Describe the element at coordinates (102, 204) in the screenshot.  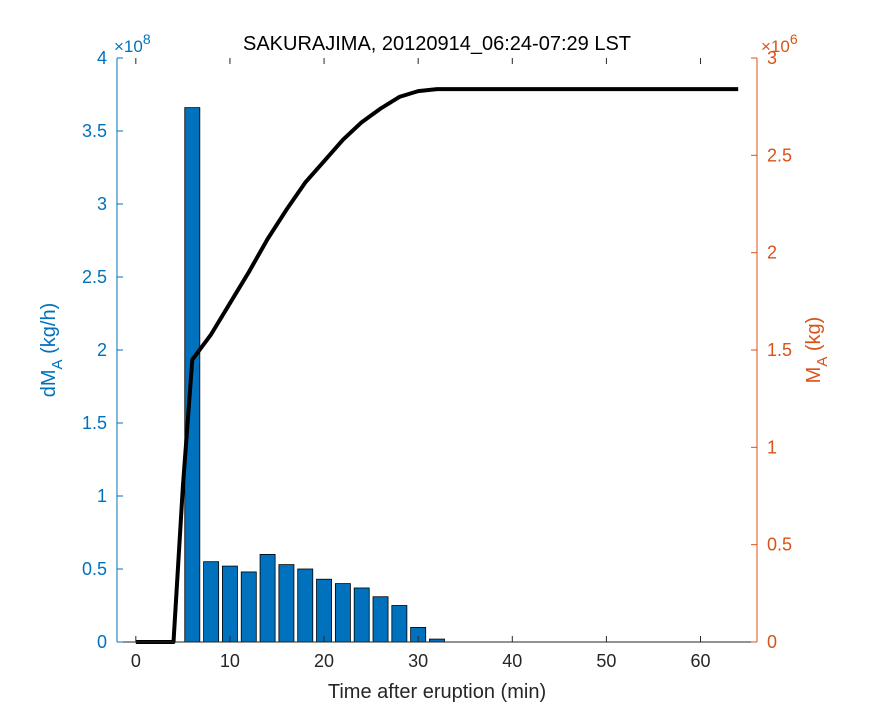
I see `left-y-tick-label: 3` at that location.